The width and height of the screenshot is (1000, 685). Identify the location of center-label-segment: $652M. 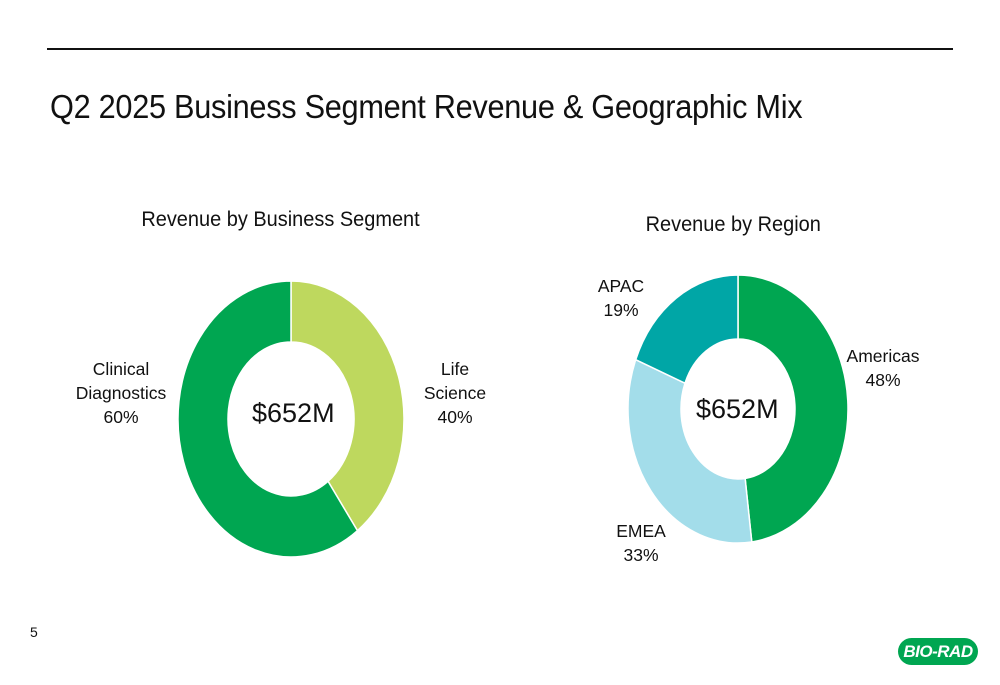
(293, 413).